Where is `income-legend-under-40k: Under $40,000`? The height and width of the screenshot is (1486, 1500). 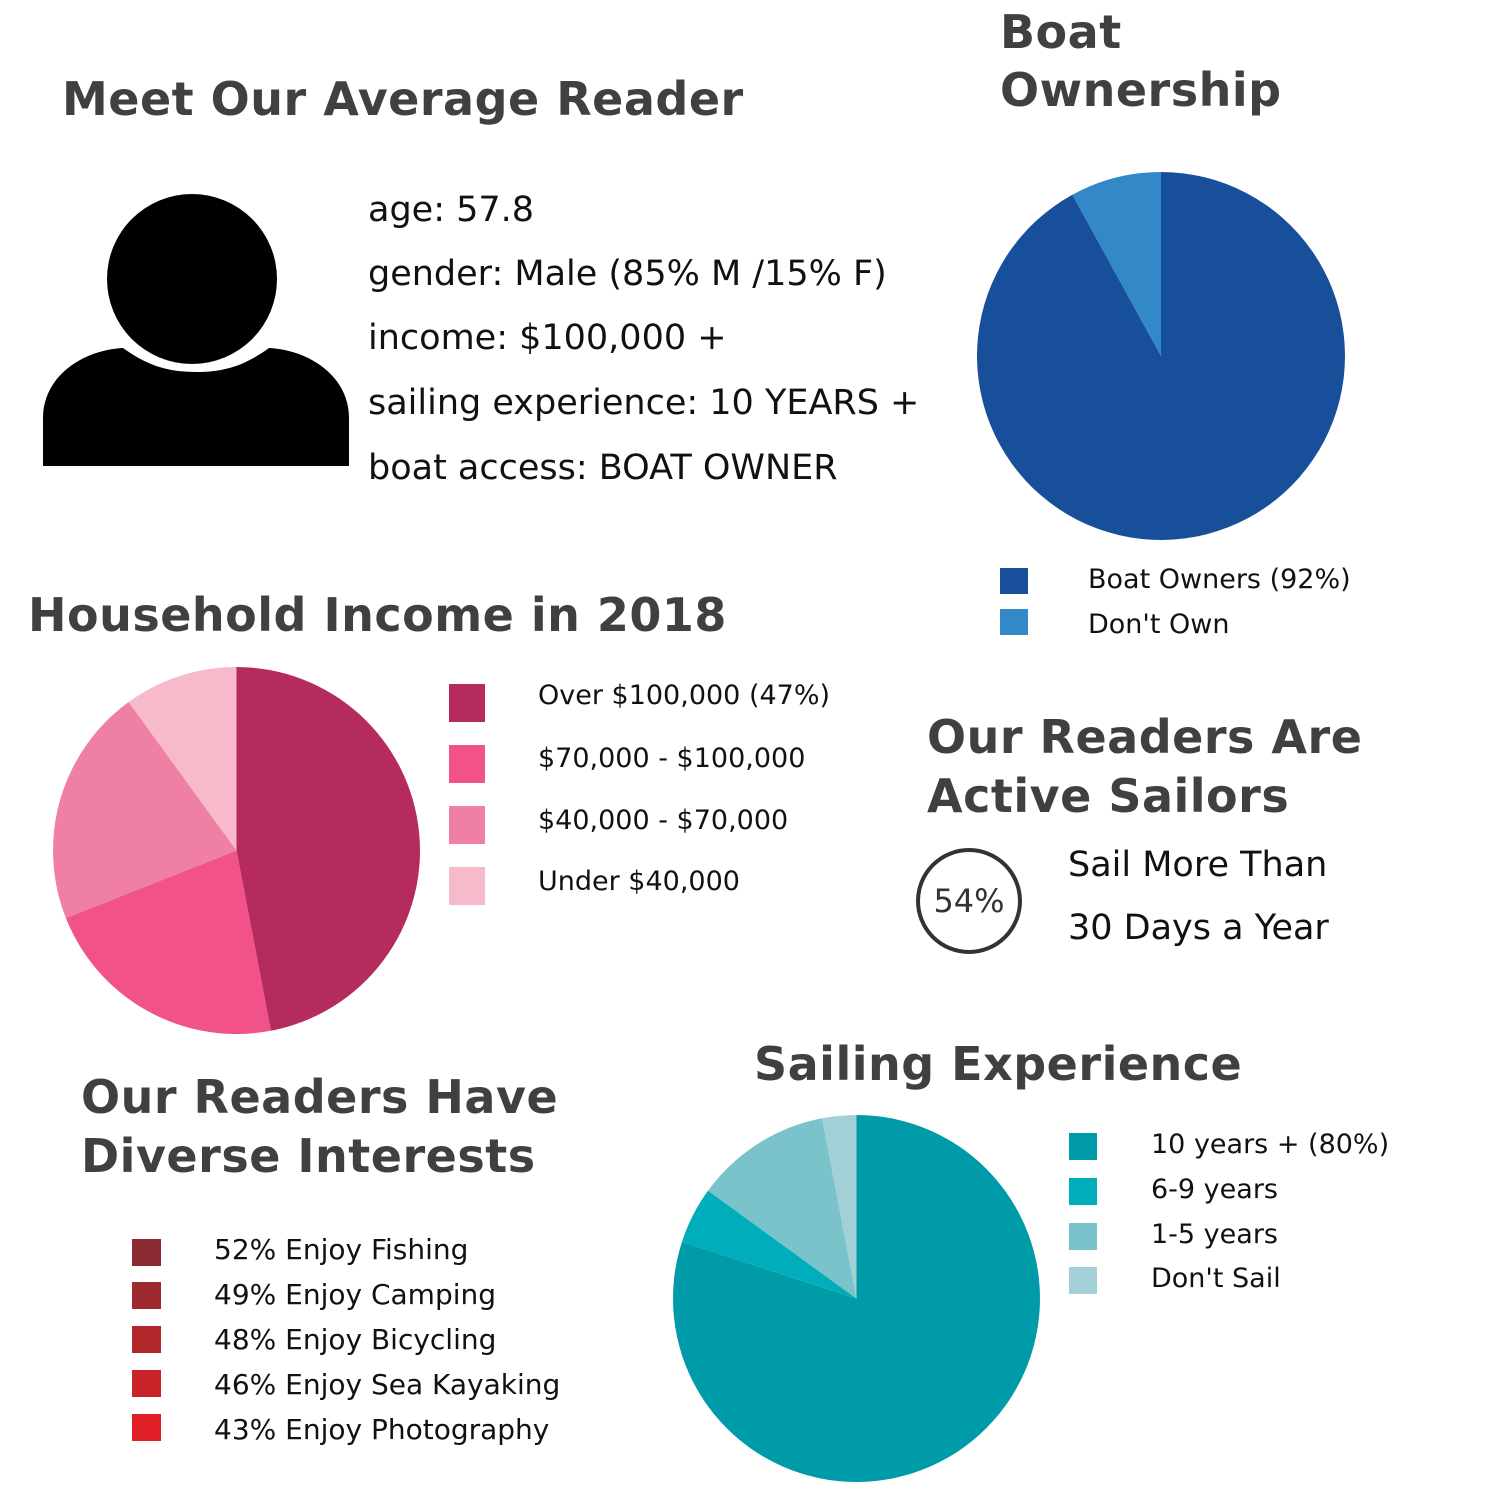
income-legend-under-40k: Under $40,000 is located at coordinates (659, 886).